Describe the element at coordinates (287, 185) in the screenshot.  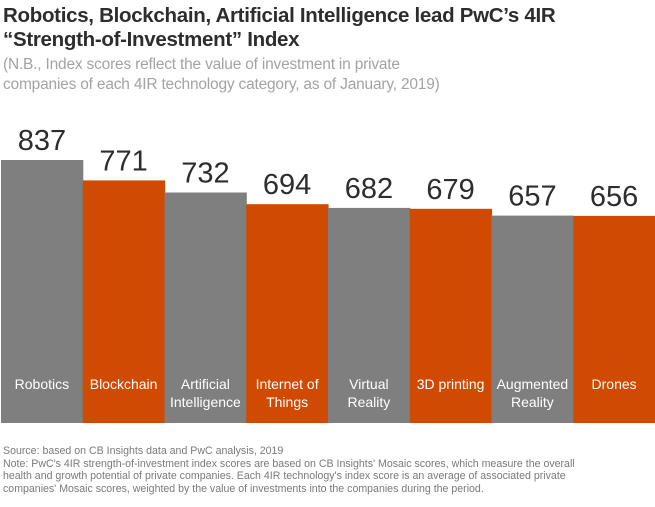
I see `value-label: 694` at that location.